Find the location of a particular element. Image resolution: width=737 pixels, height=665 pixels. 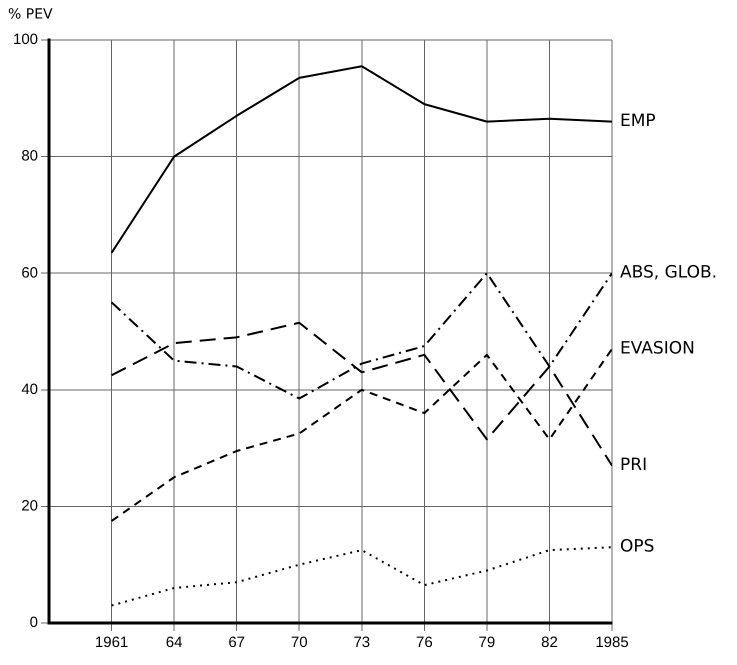

y-tick-label: 80 is located at coordinates (29, 156).